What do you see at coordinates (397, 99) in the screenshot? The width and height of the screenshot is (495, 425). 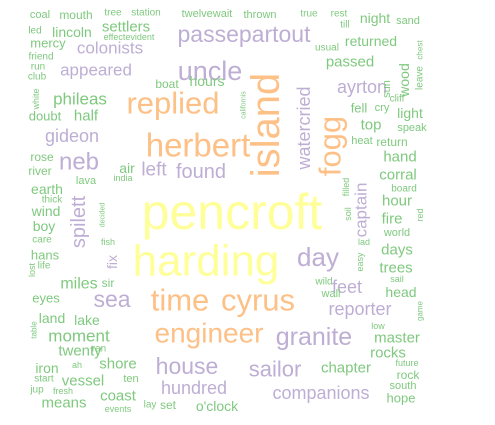 I see `word-cliff: cliff` at bounding box center [397, 99].